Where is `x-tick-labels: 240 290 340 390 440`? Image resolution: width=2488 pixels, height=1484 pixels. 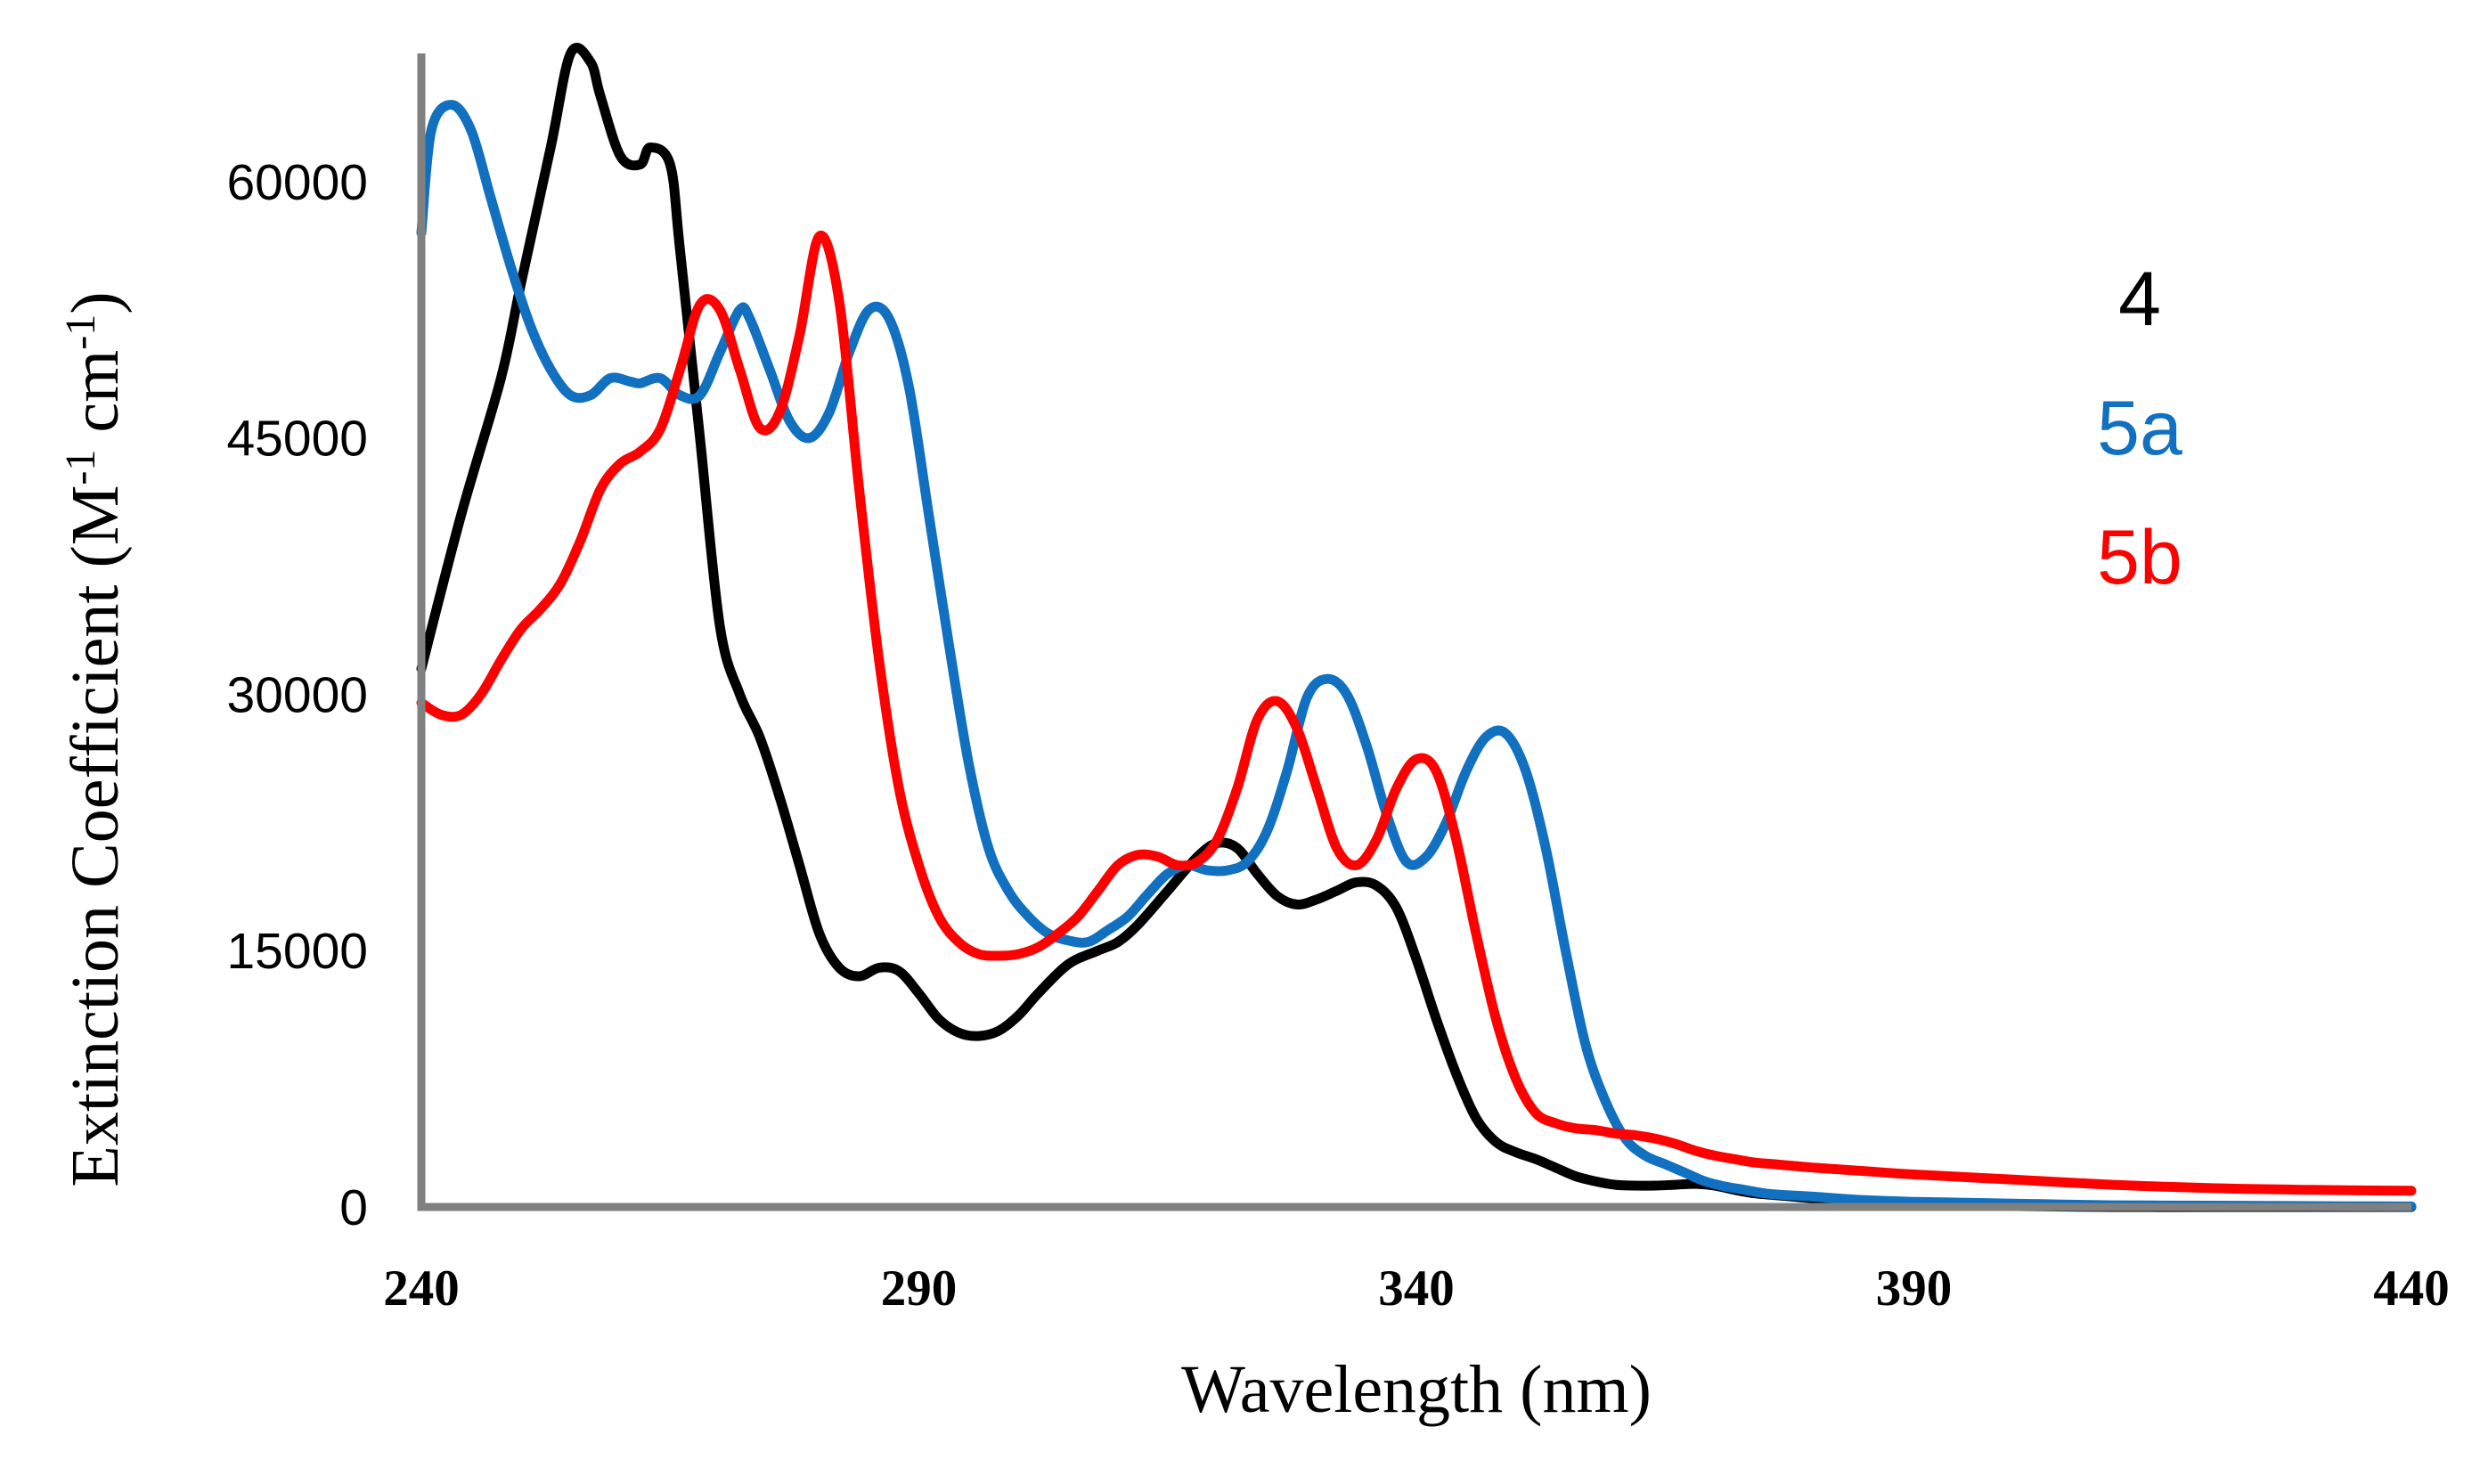 x-tick-labels: 240 290 340 390 440 is located at coordinates (1416, 1289).